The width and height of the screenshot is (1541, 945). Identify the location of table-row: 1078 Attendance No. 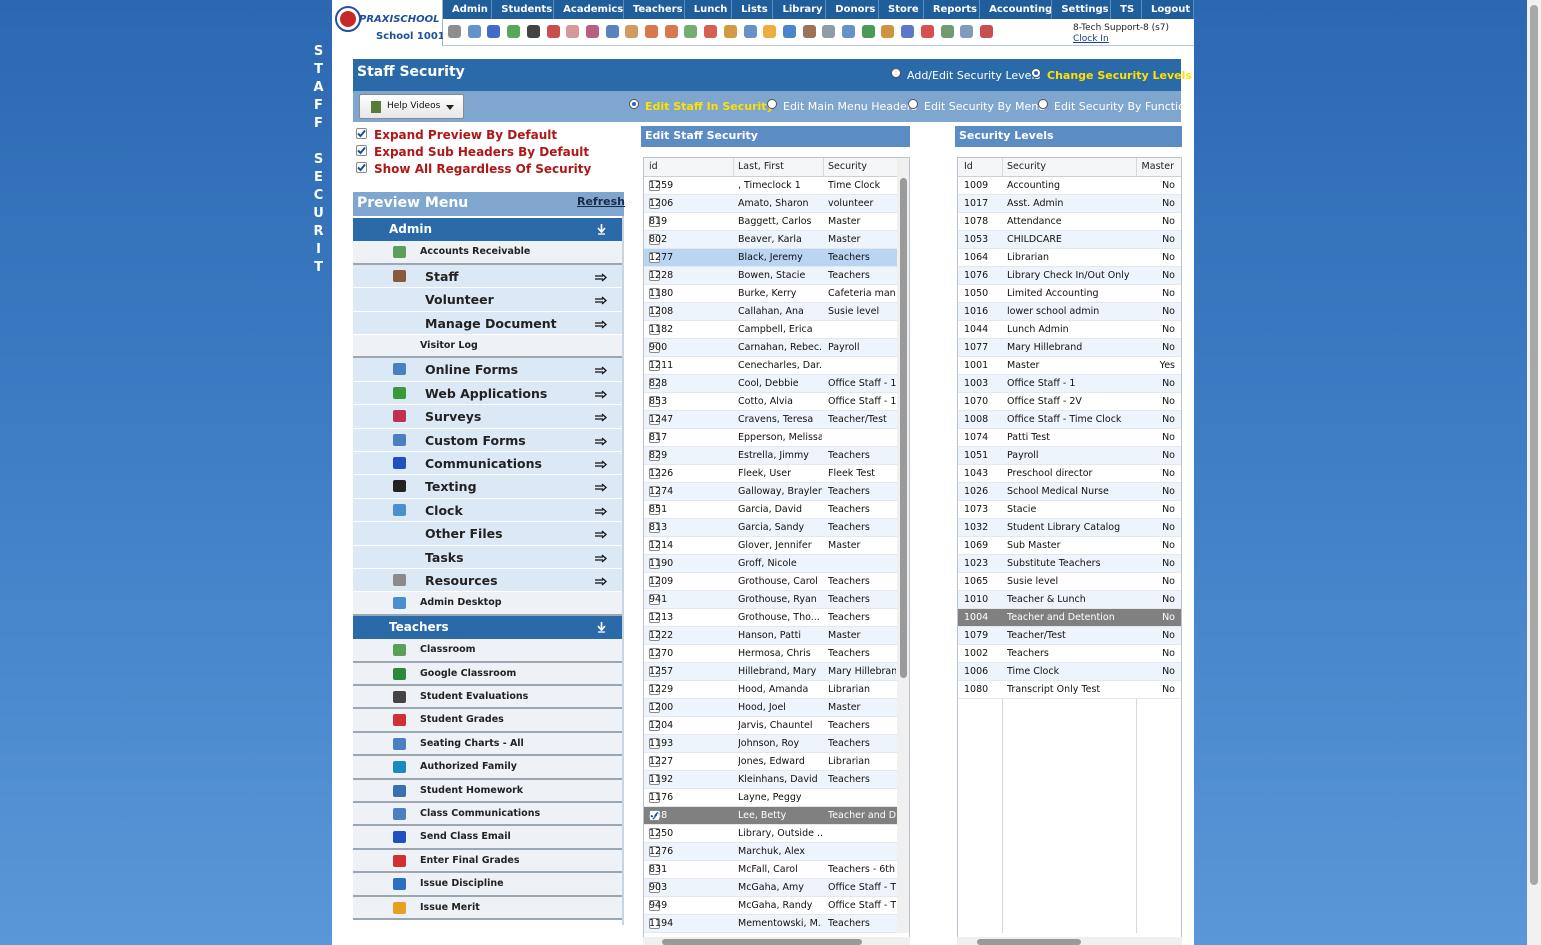
(1069, 222).